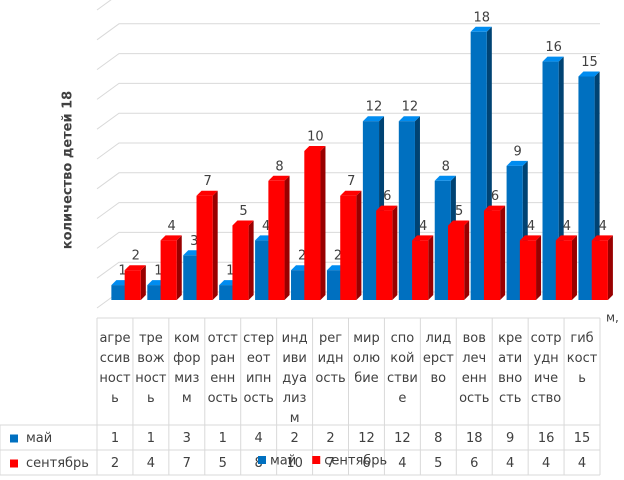  Describe the element at coordinates (510, 368) in the screenshot. I see `x-tick-label: кре ати вно сть` at that location.